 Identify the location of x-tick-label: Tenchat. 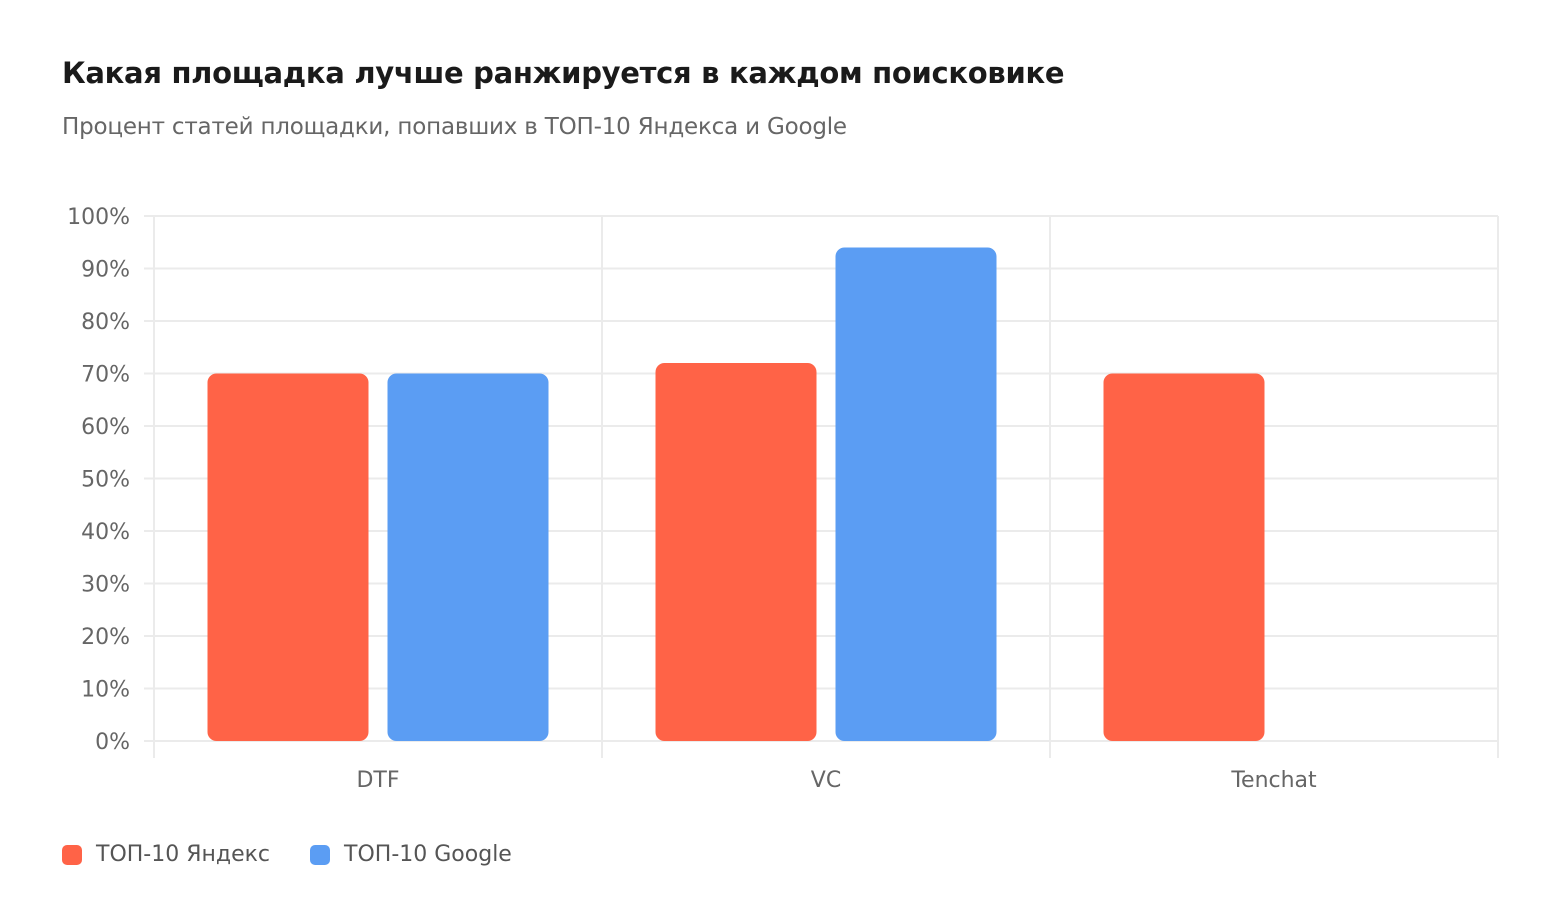
(1273, 780).